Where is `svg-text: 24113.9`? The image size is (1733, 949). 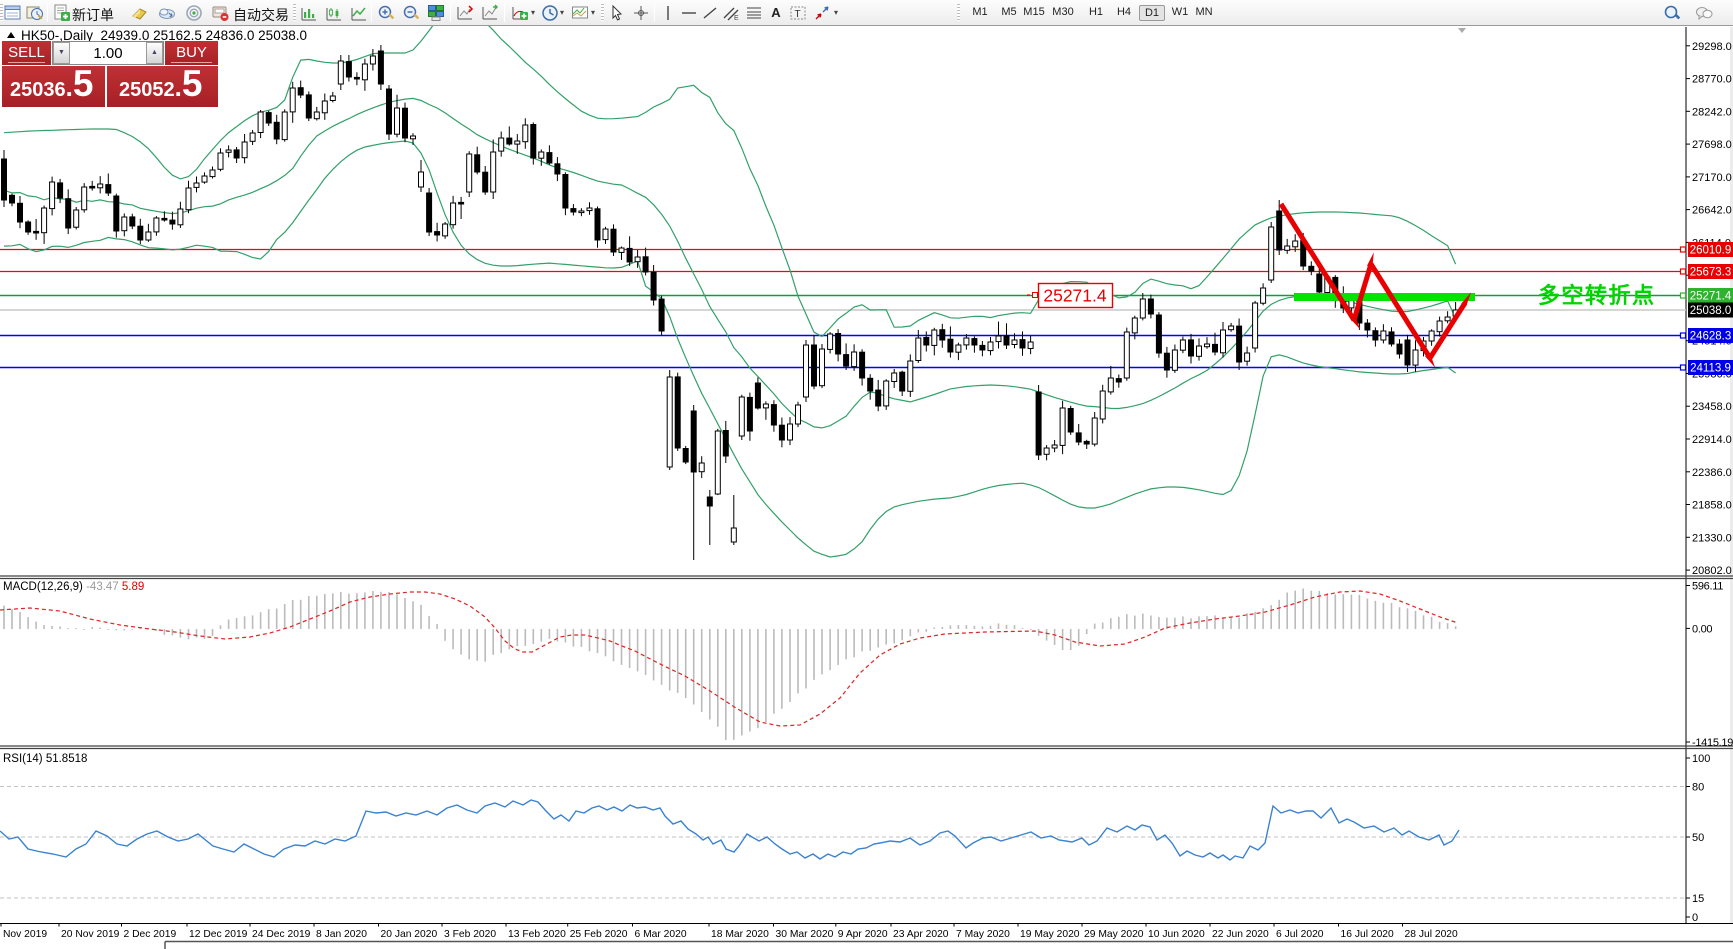 svg-text: 24113.9 is located at coordinates (1710, 369).